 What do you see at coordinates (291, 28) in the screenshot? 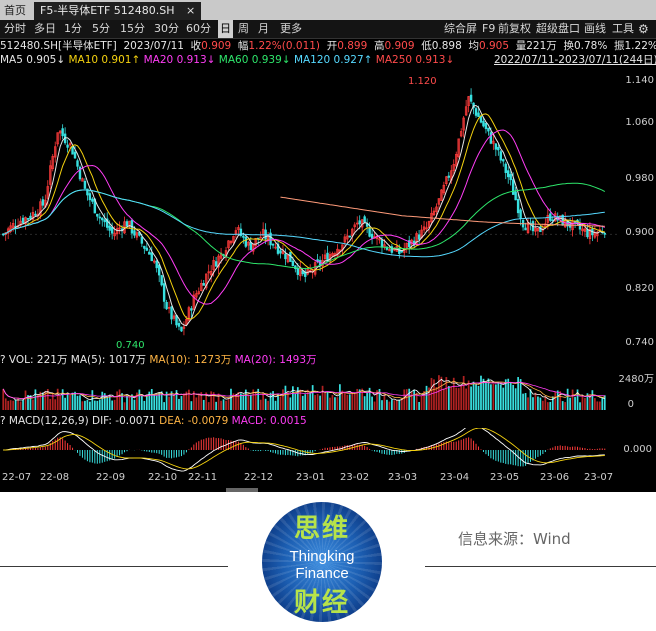
I see `toolbar-item-more: 更多` at bounding box center [291, 28].